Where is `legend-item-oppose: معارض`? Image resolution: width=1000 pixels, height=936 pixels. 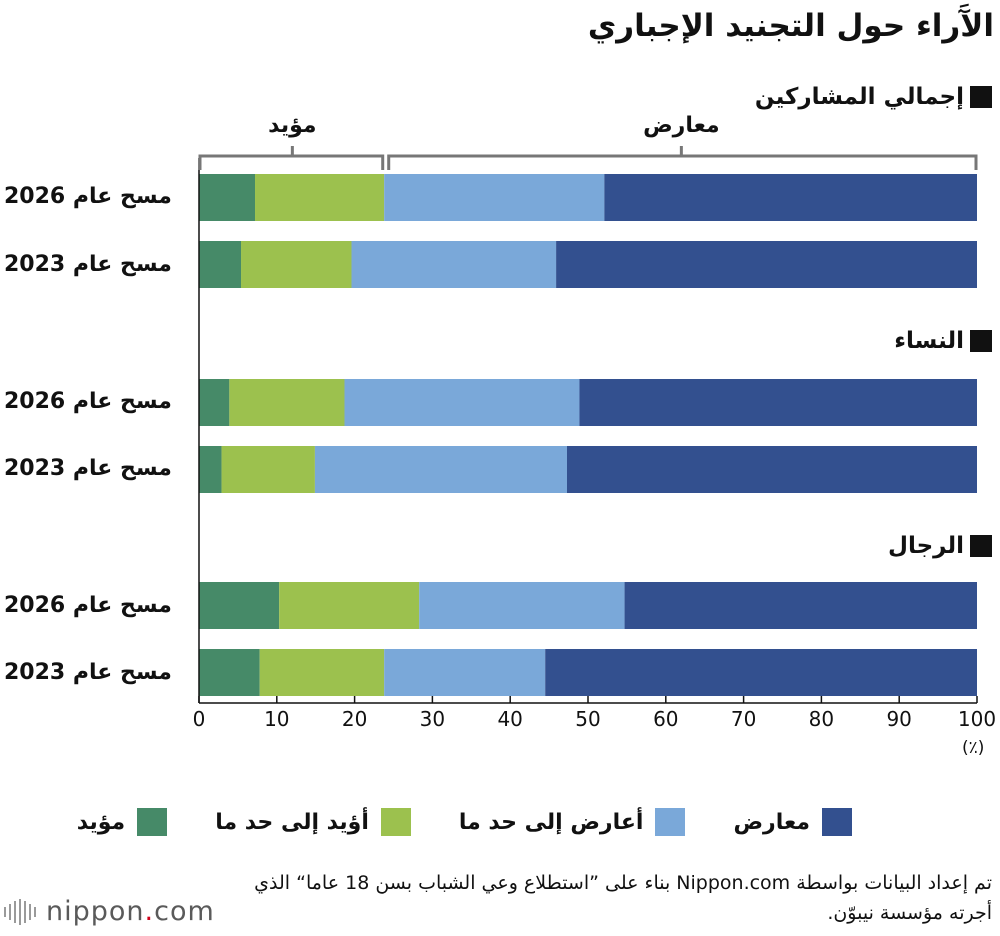
legend-item-oppose: معارض is located at coordinates (792, 822).